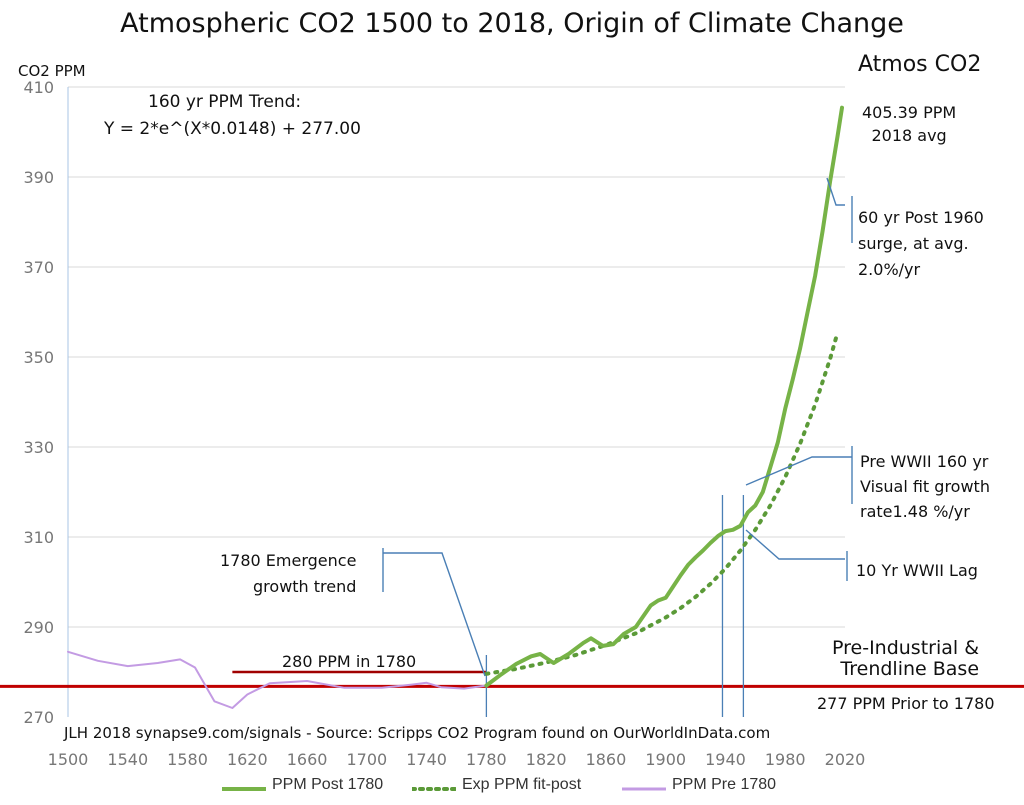 This screenshot has width=1024, height=805. Describe the element at coordinates (38, 267) in the screenshot. I see `y-tick-label-370: 370` at that location.